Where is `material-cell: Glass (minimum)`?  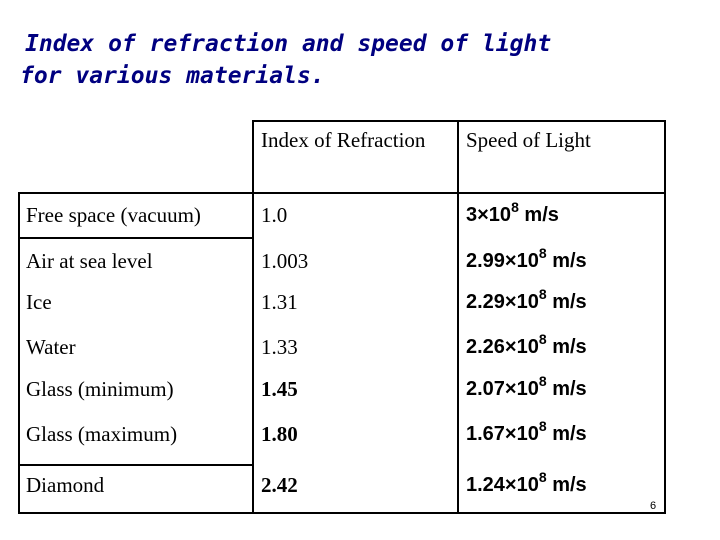 material-cell: Glass (minimum) is located at coordinates (100, 389).